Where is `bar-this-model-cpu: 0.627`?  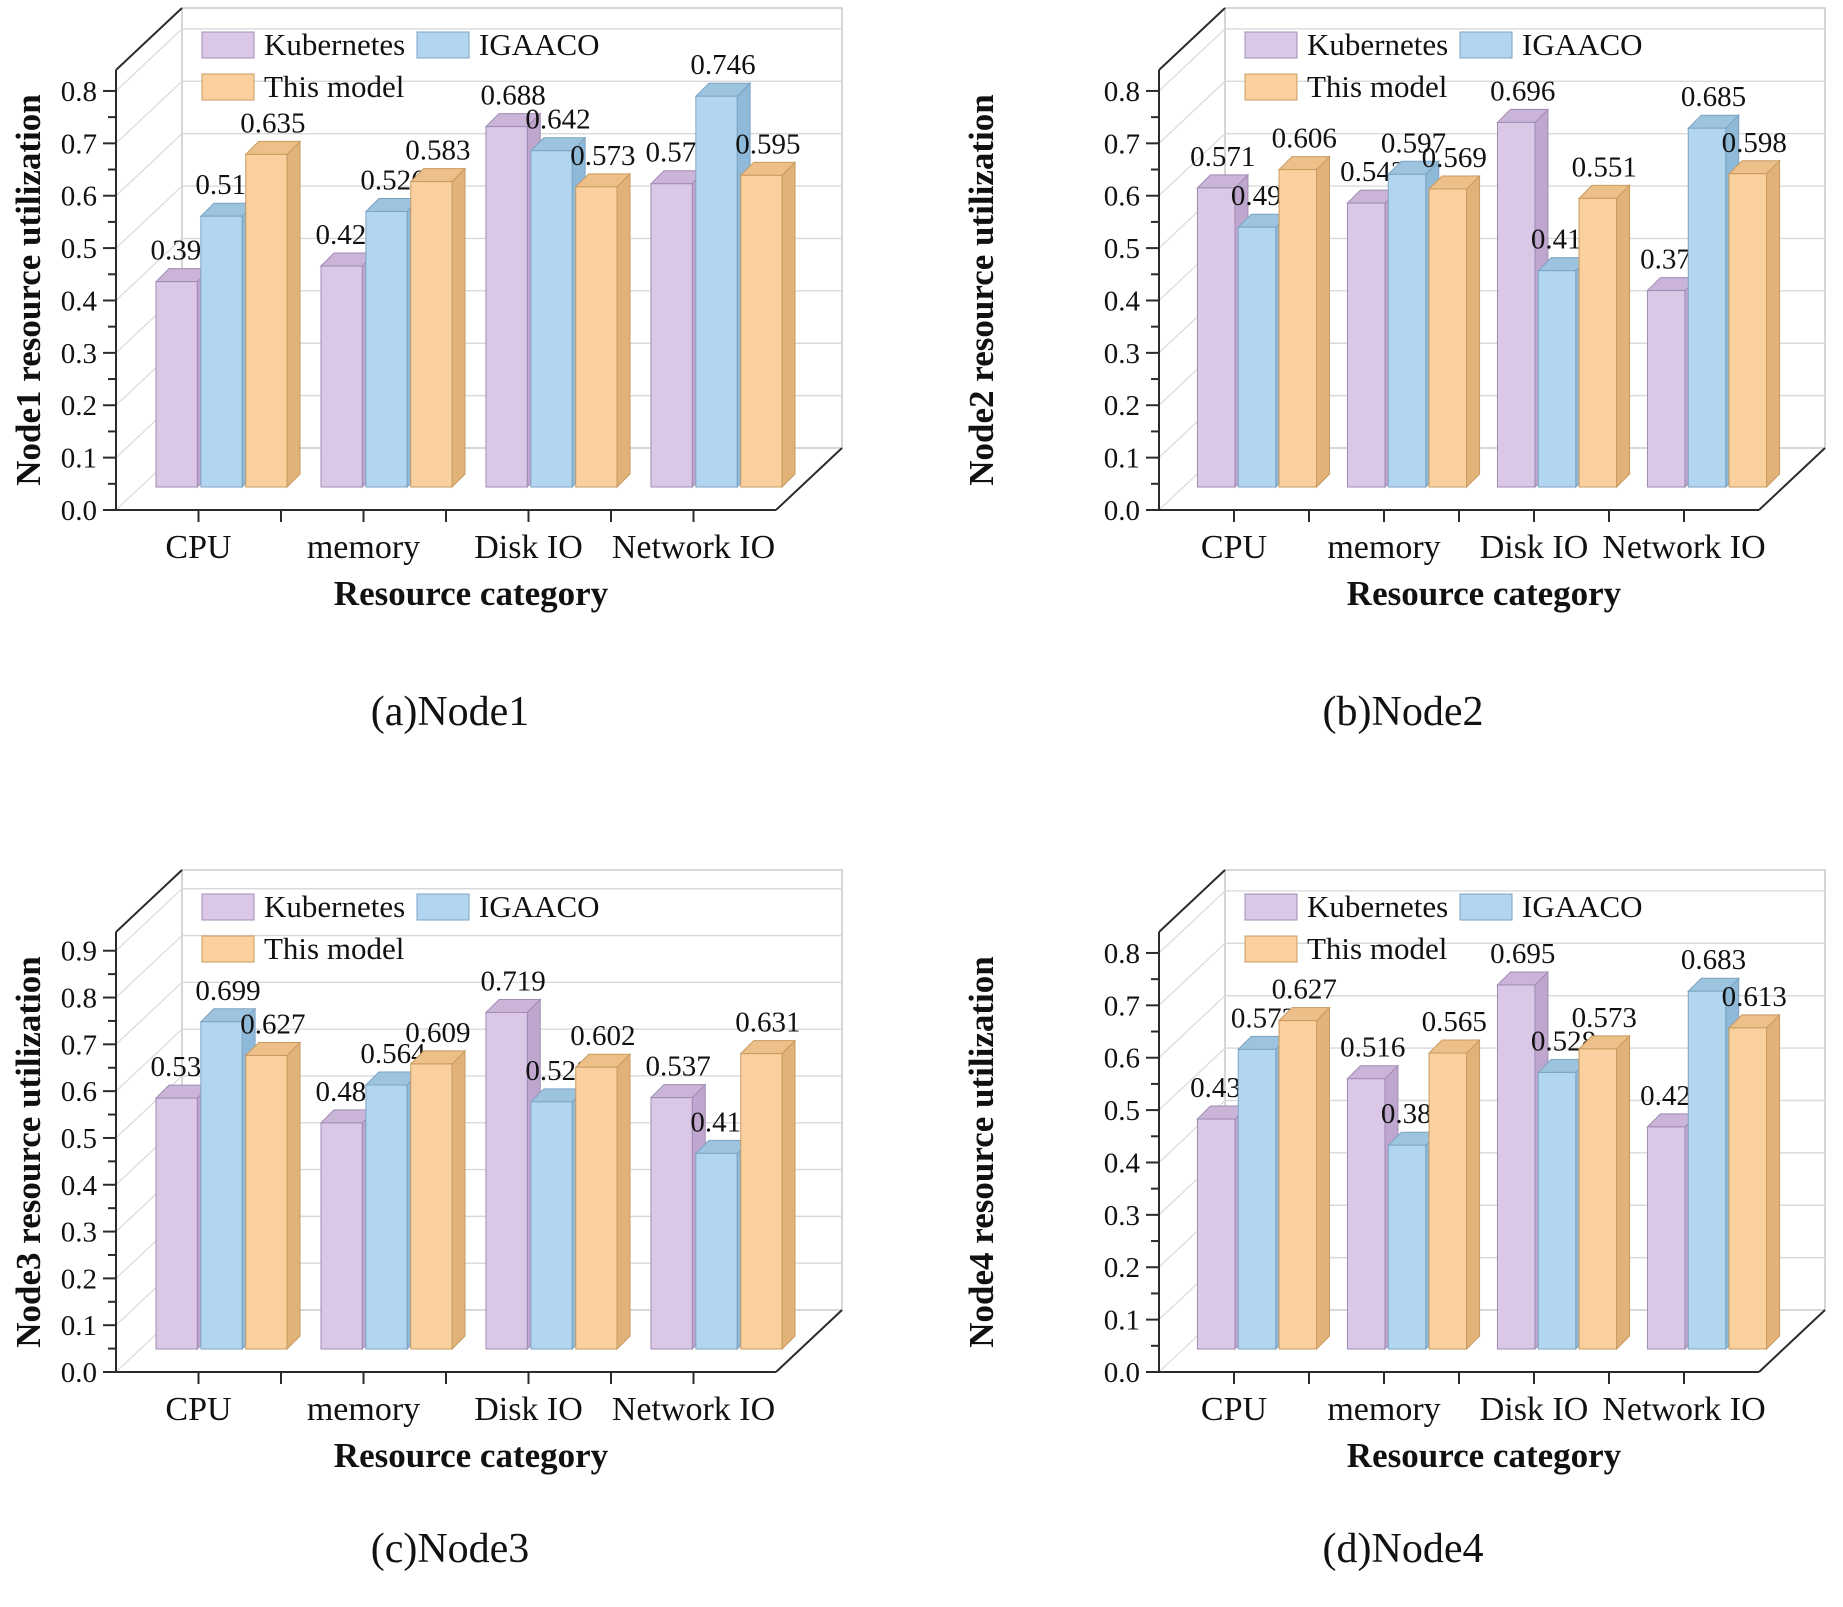 bar-this-model-cpu: 0.627 is located at coordinates (273, 1180).